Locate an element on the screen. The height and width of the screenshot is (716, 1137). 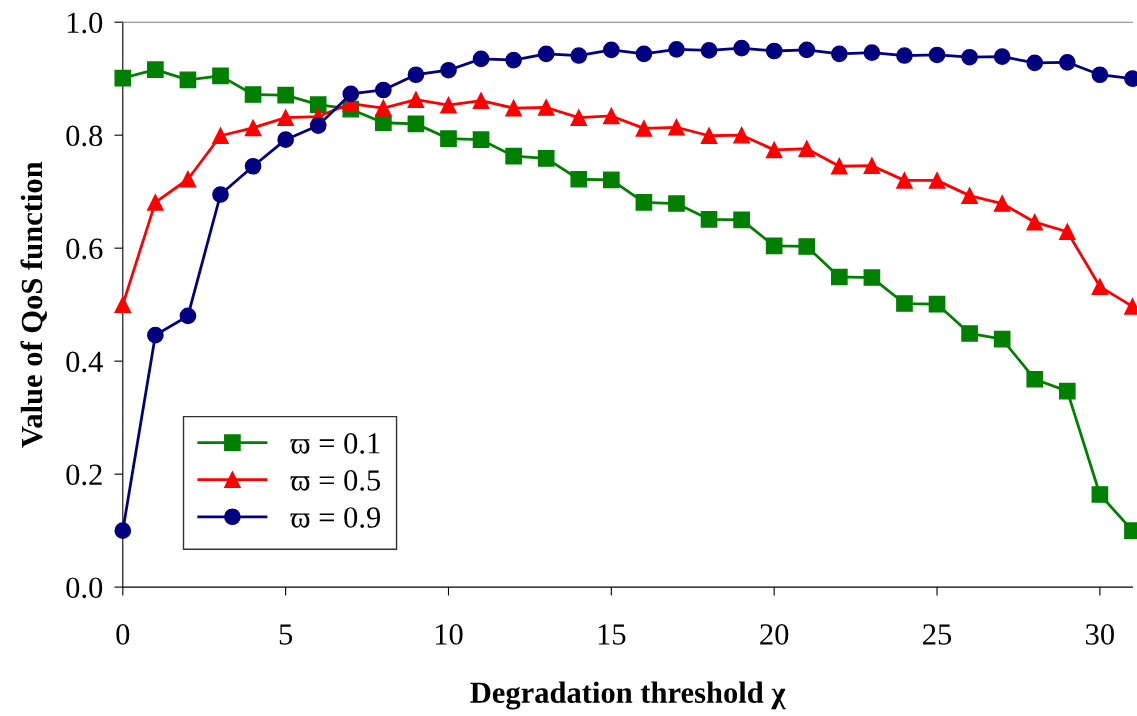
x-tick-label: 0 is located at coordinates (123, 634).